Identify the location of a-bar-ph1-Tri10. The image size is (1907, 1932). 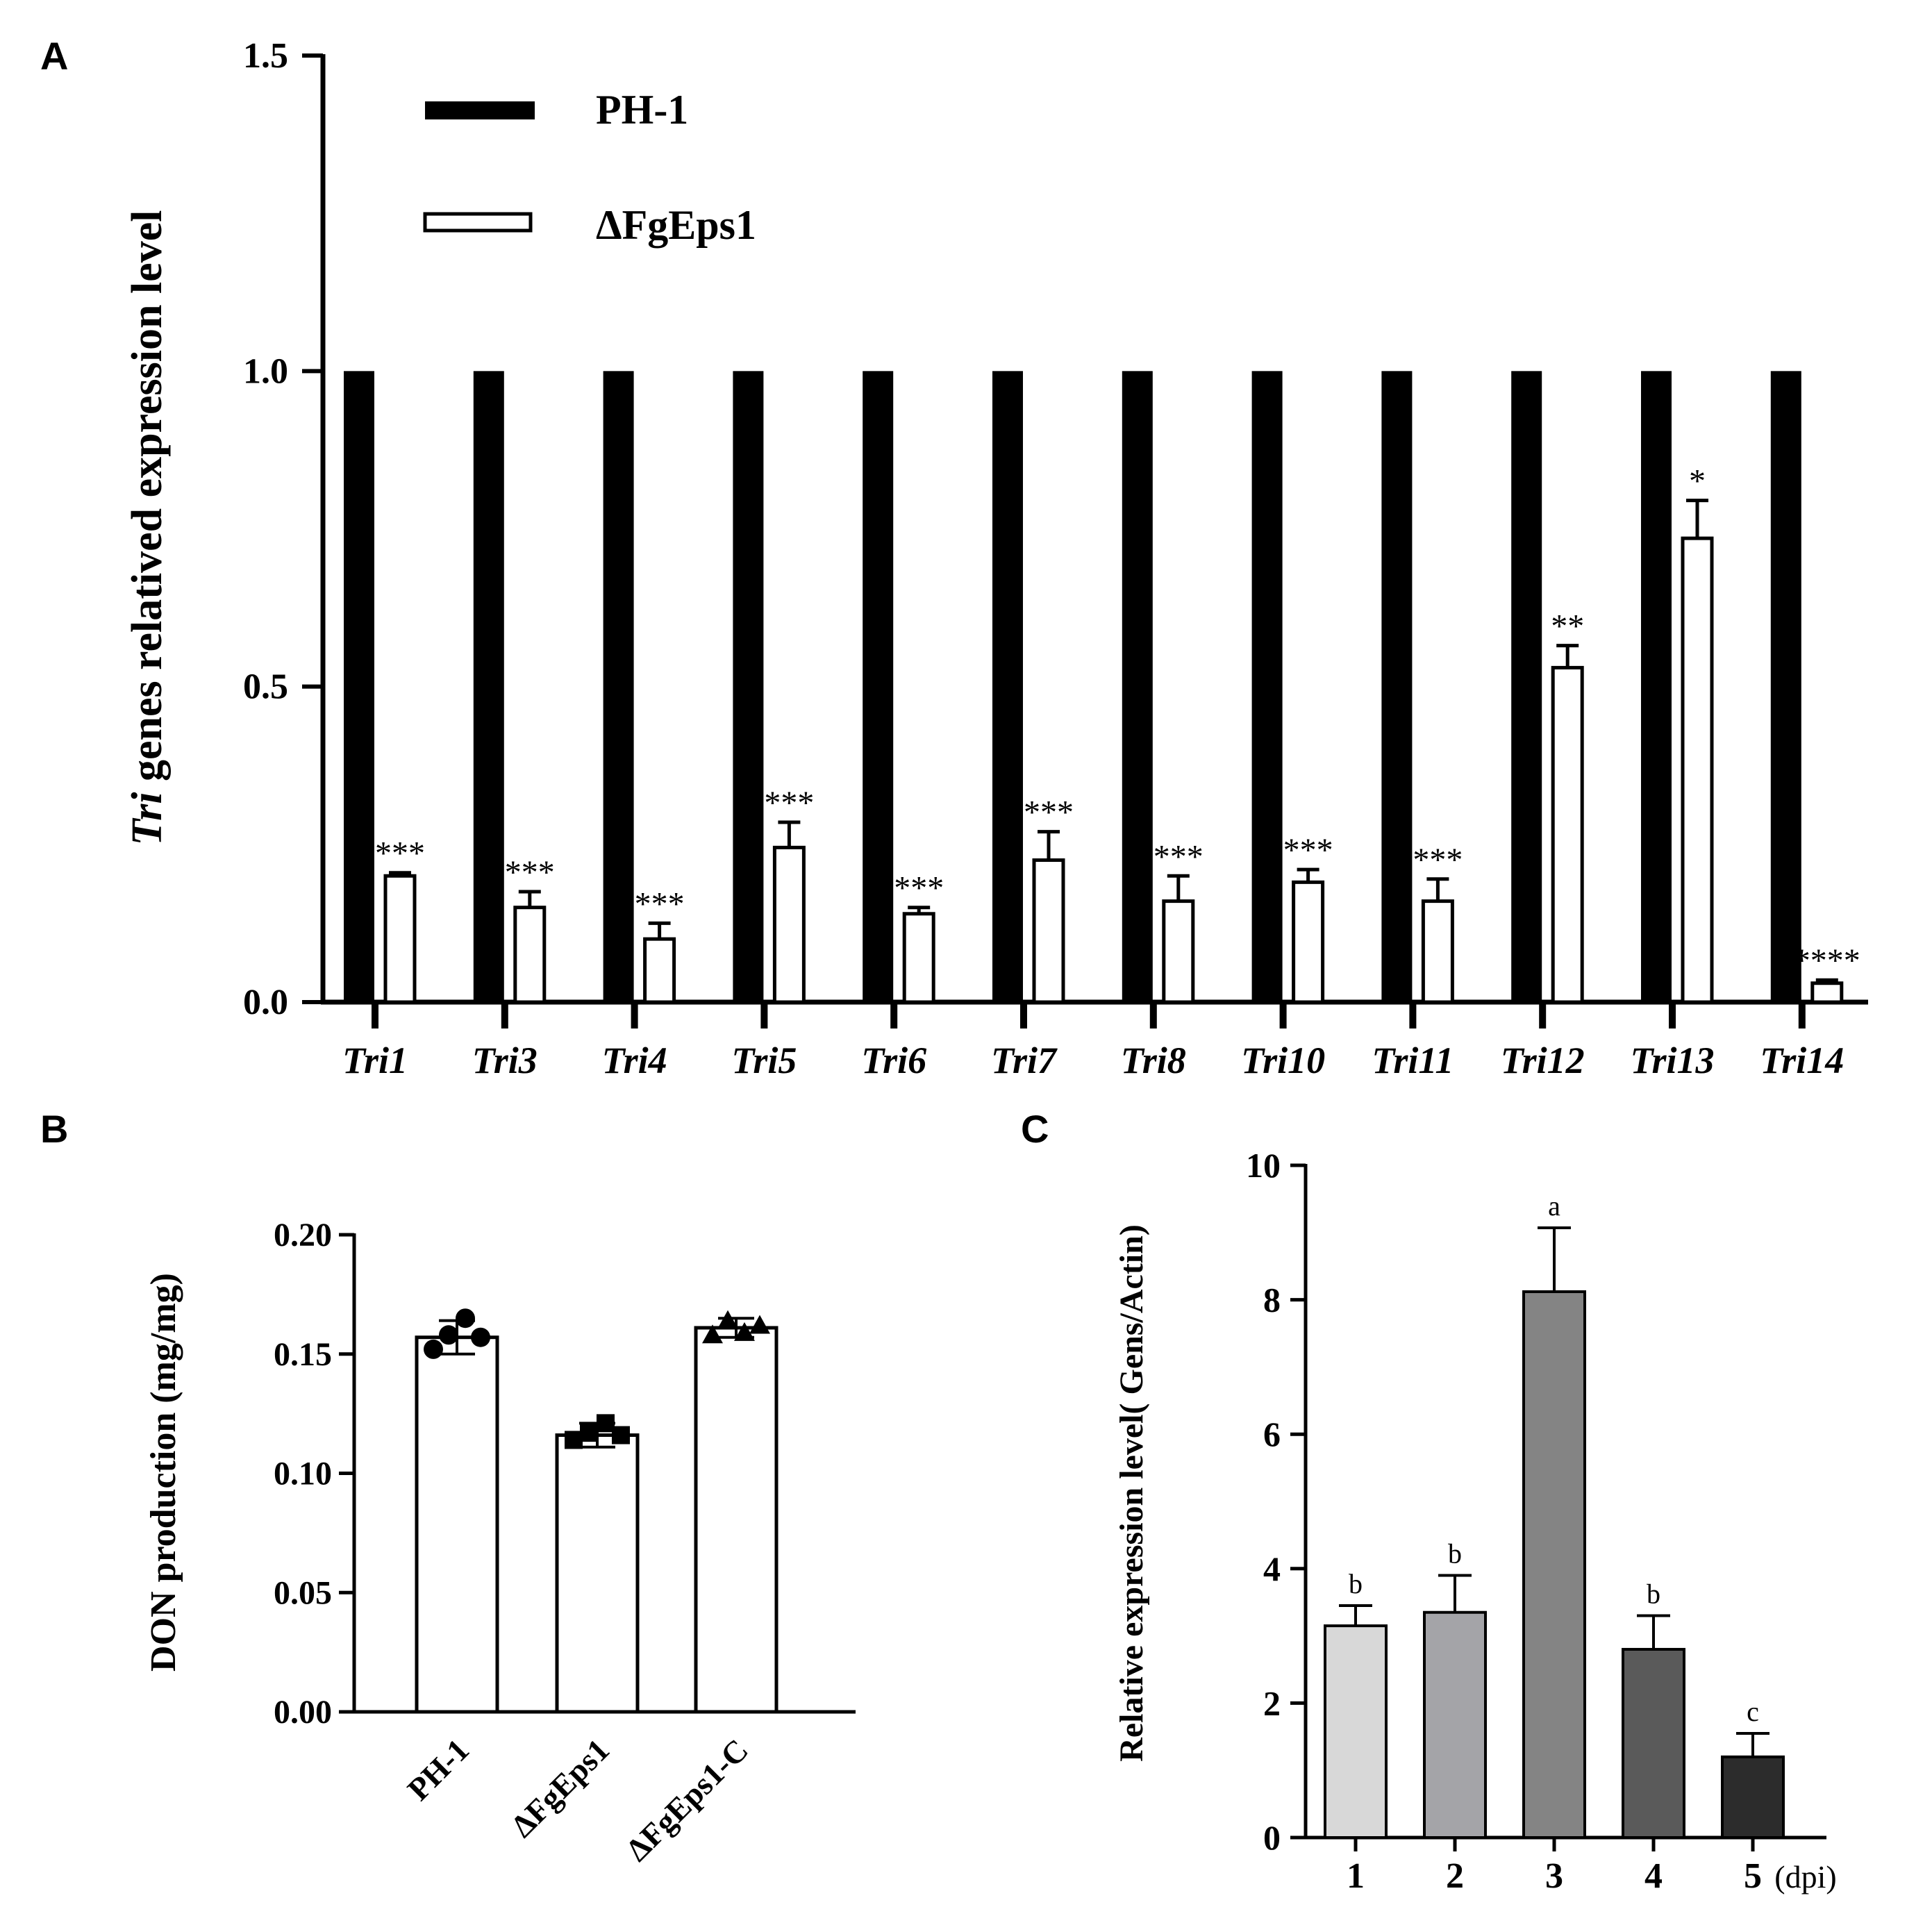
(1267, 686).